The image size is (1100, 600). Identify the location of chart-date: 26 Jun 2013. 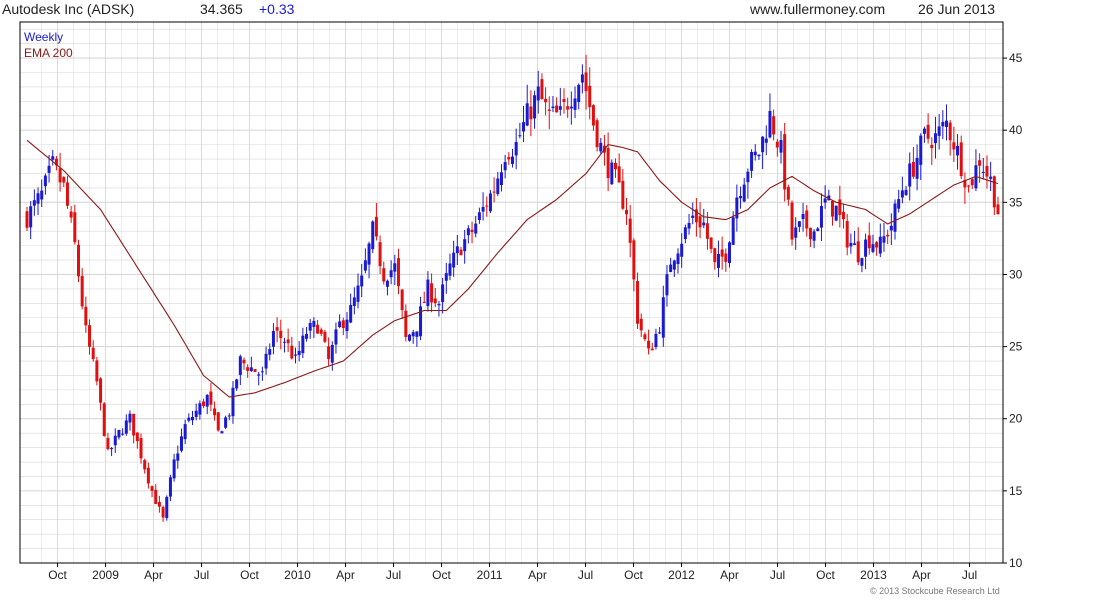
(957, 9).